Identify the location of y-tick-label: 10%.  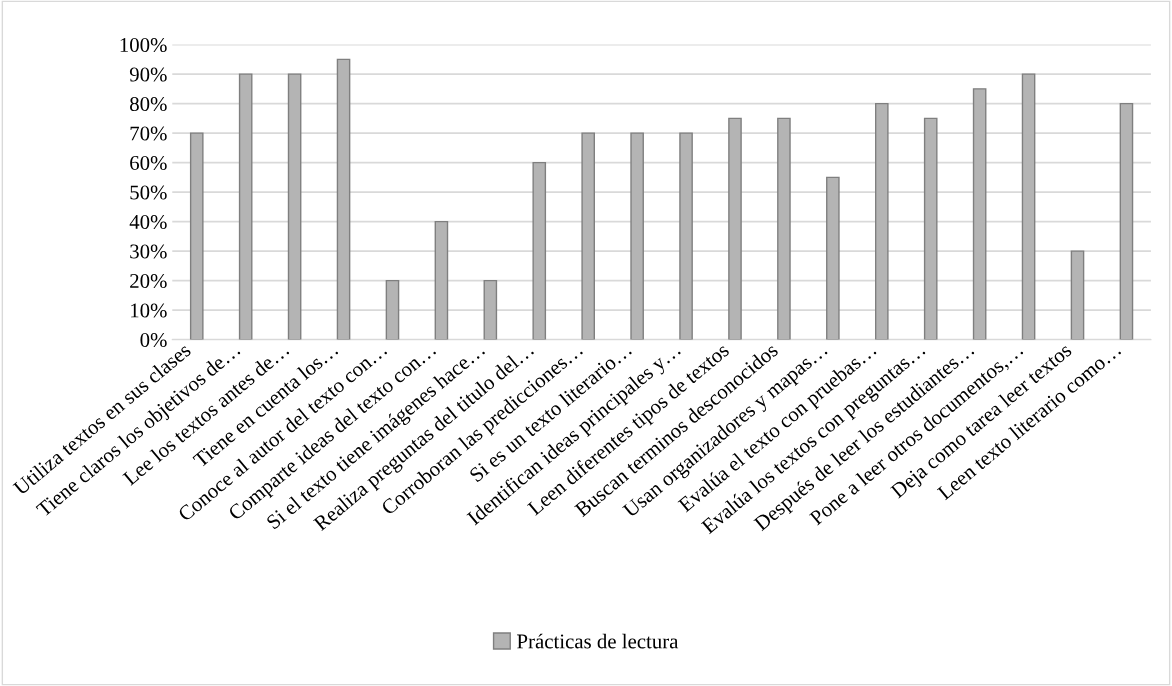
(149, 310).